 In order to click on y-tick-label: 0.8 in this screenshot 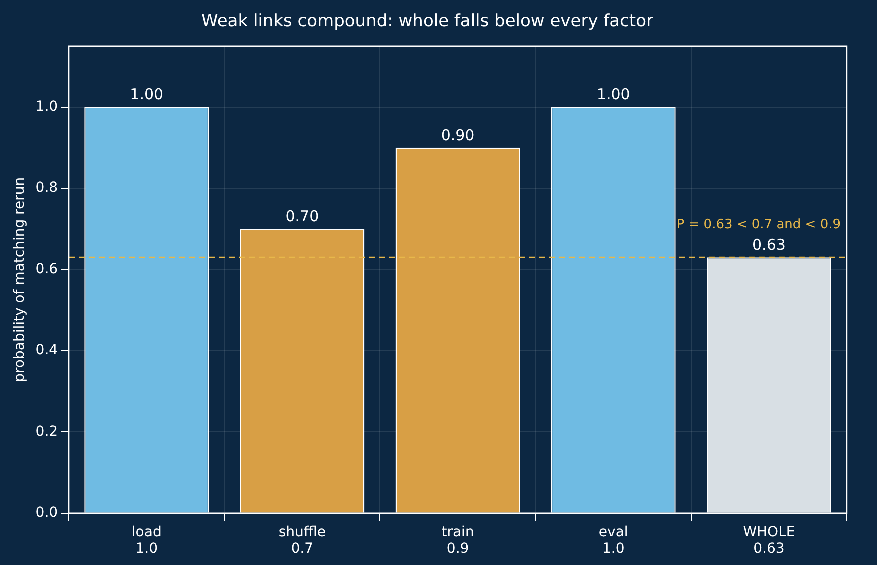, I will do `click(47, 188)`.